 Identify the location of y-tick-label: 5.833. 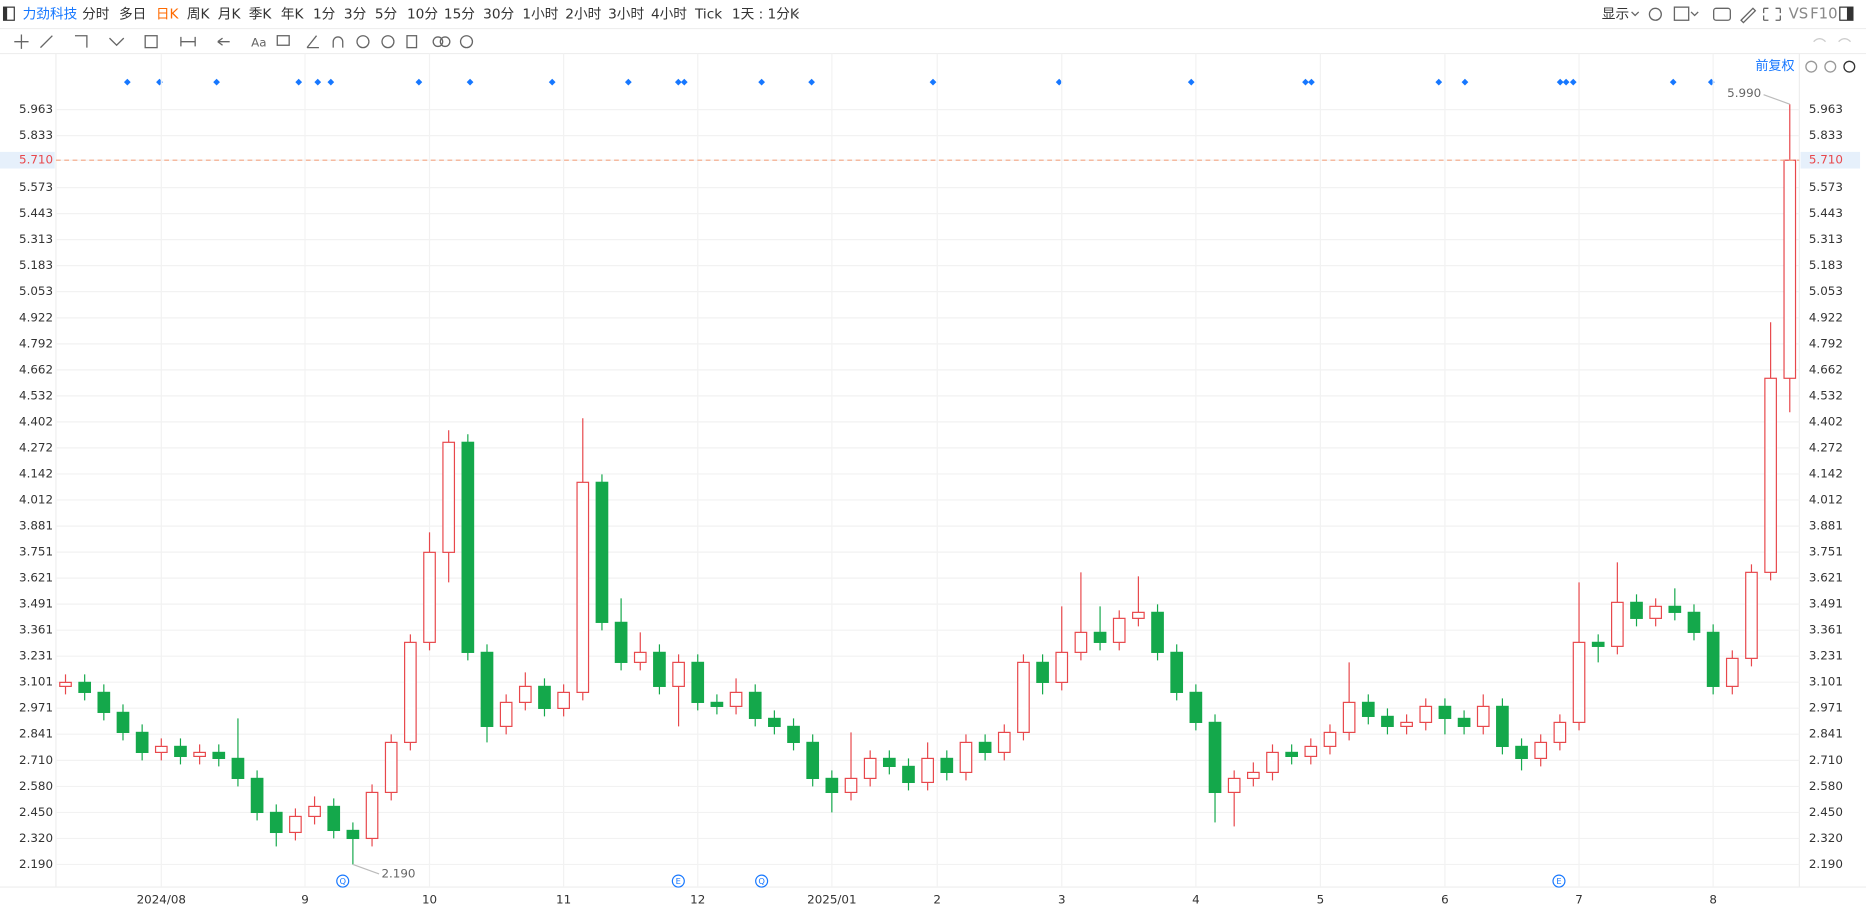
(36, 135).